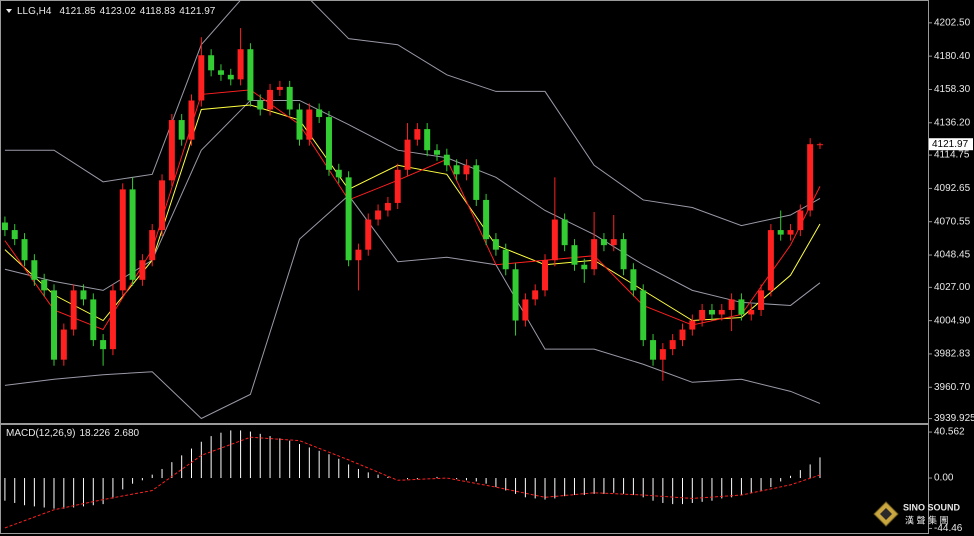 This screenshot has width=974, height=536. Describe the element at coordinates (952, 320) in the screenshot. I see `y-tick-label: 4004.90` at that location.